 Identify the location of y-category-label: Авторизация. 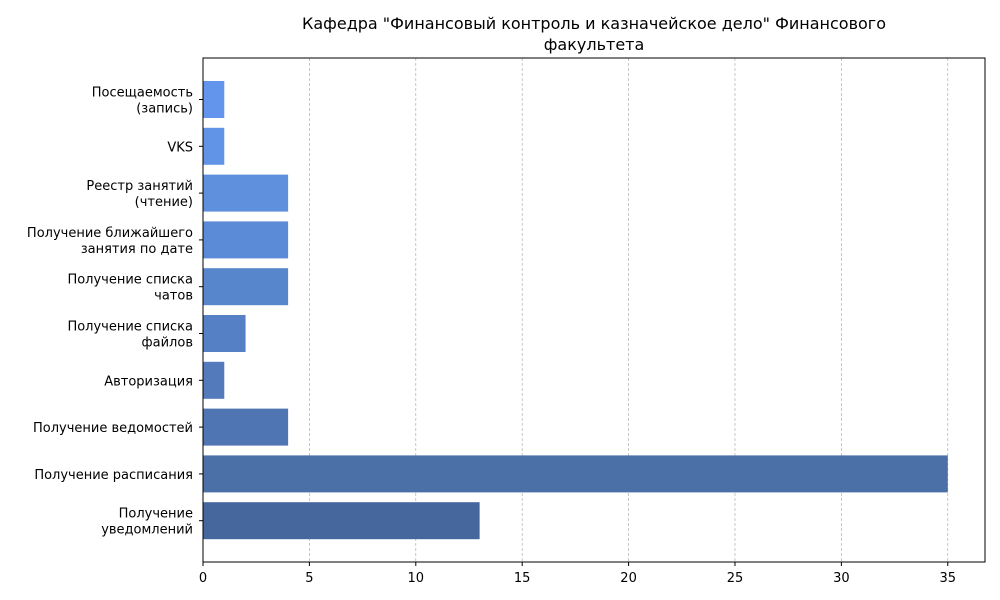
(148, 381).